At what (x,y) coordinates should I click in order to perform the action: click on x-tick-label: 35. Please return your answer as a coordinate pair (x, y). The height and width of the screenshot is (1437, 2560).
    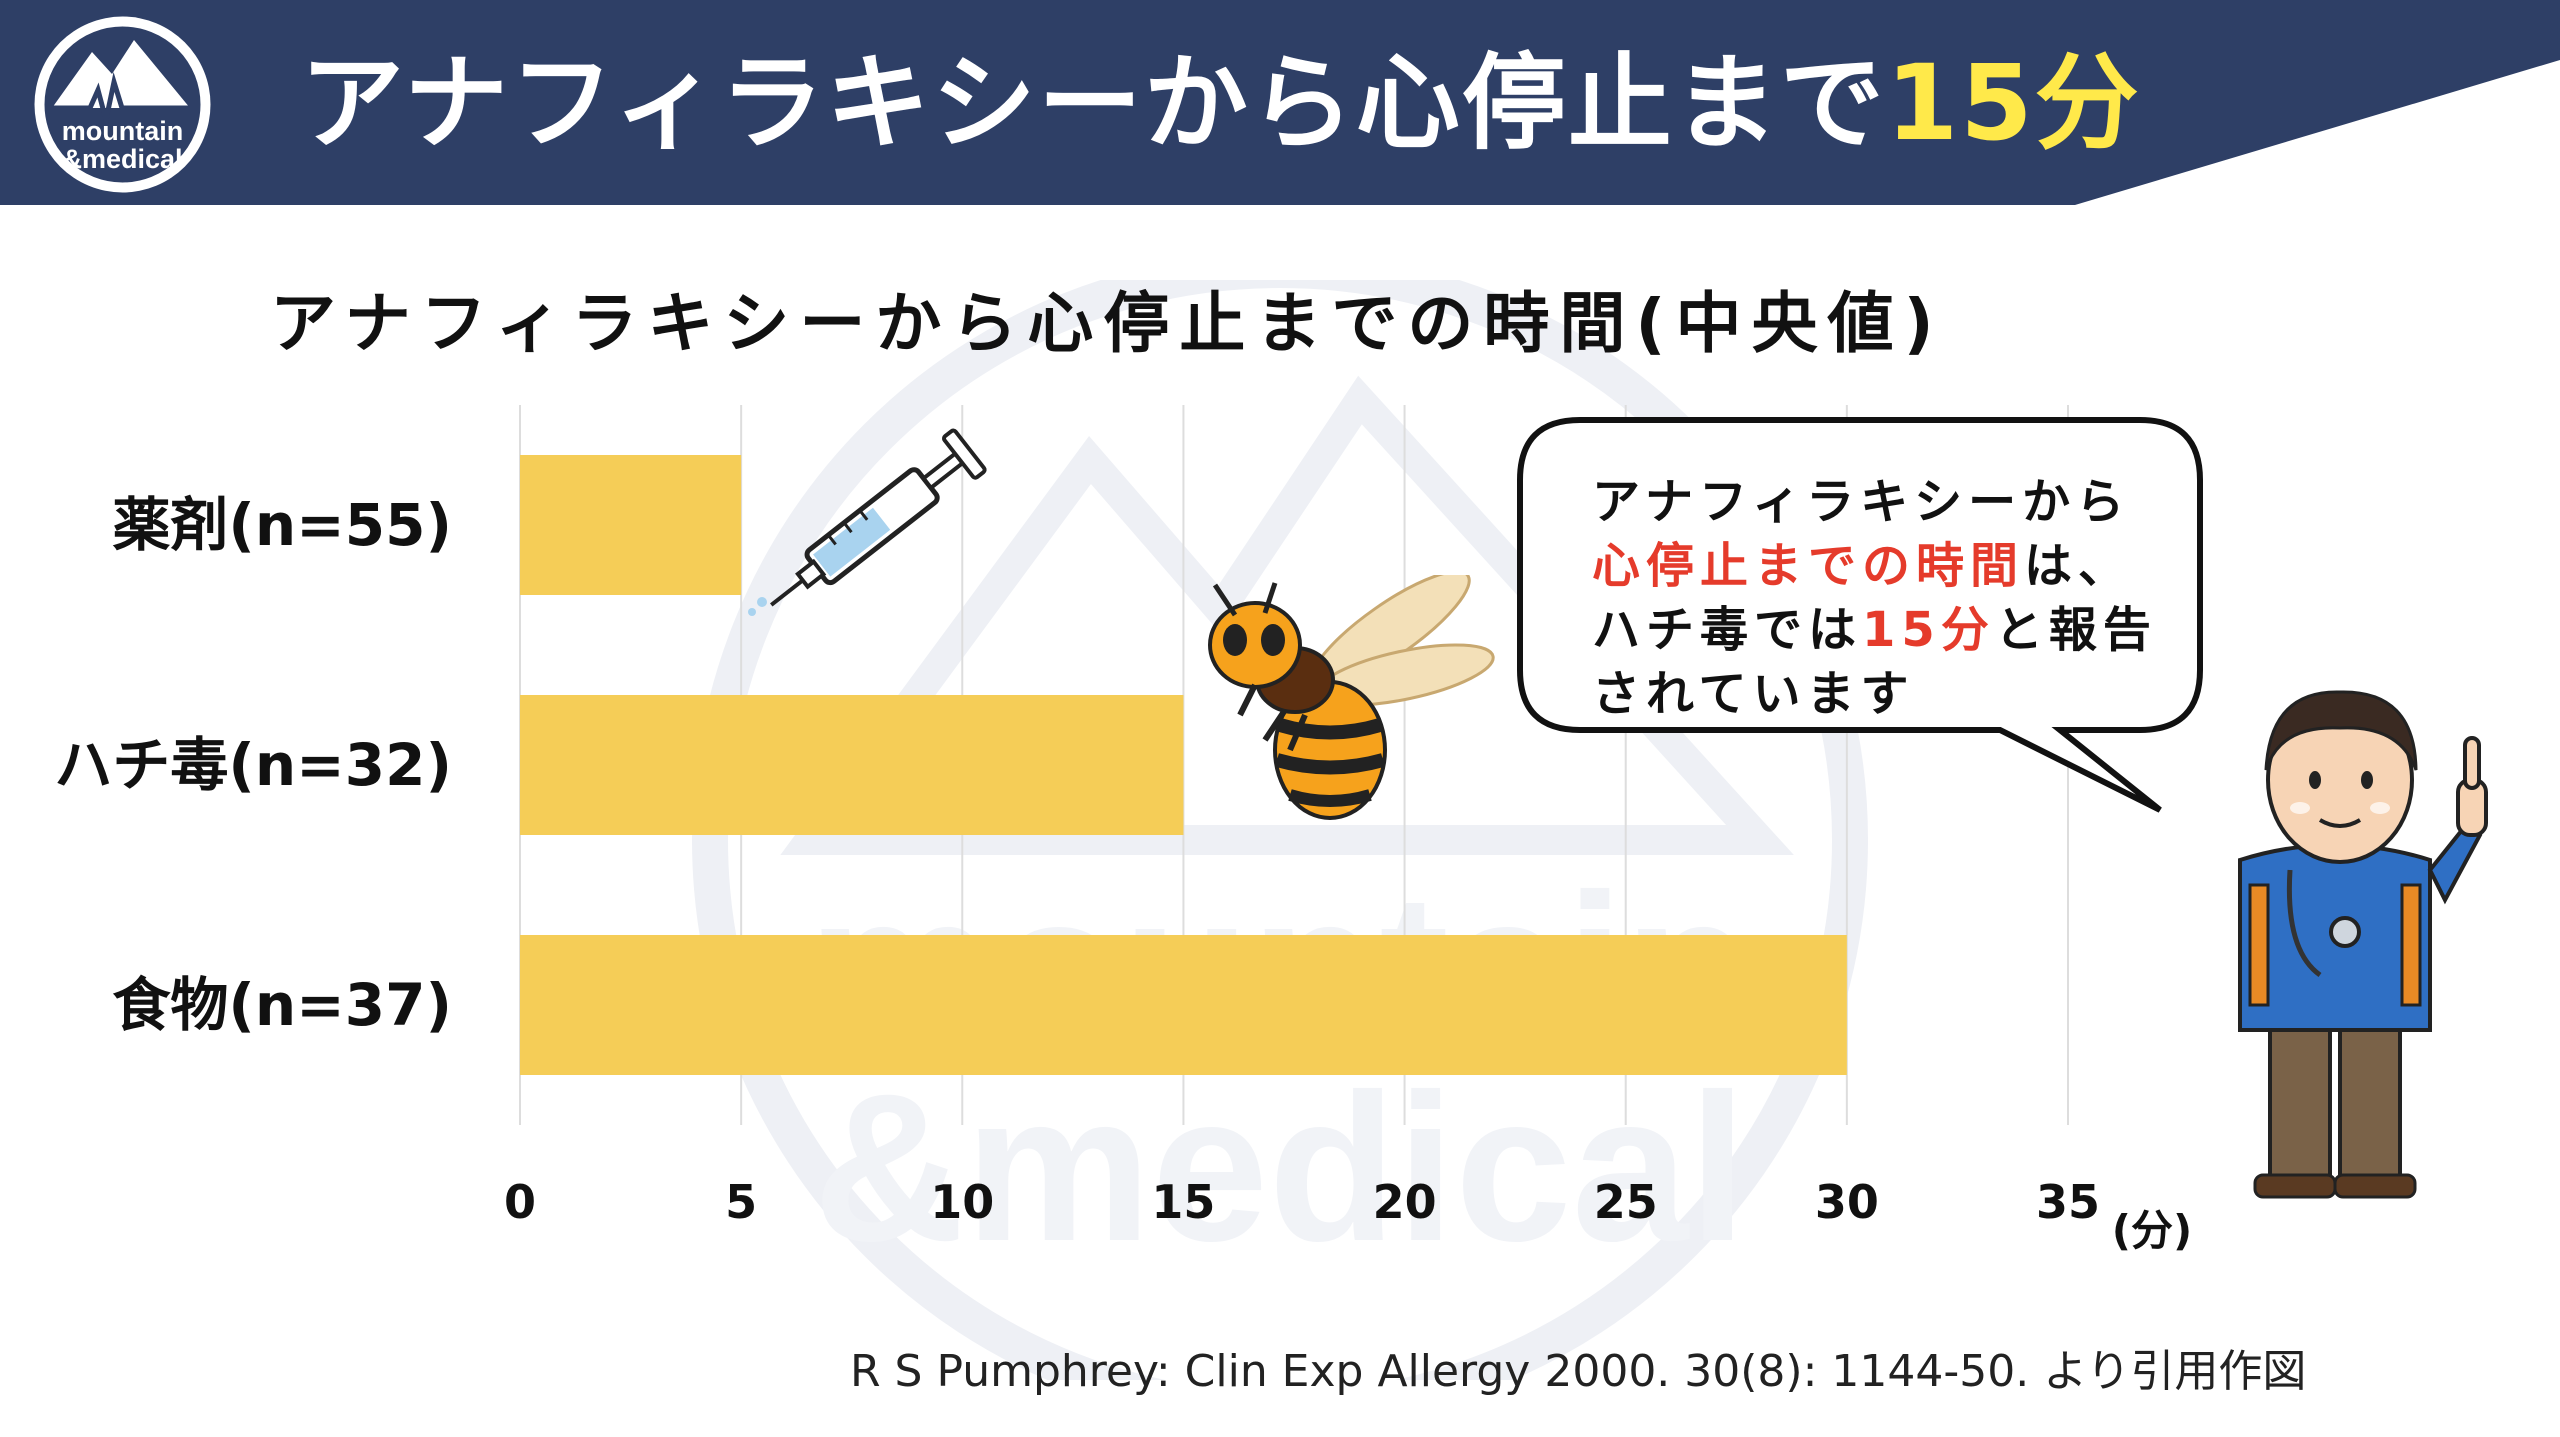
    Looking at the image, I should click on (2068, 1202).